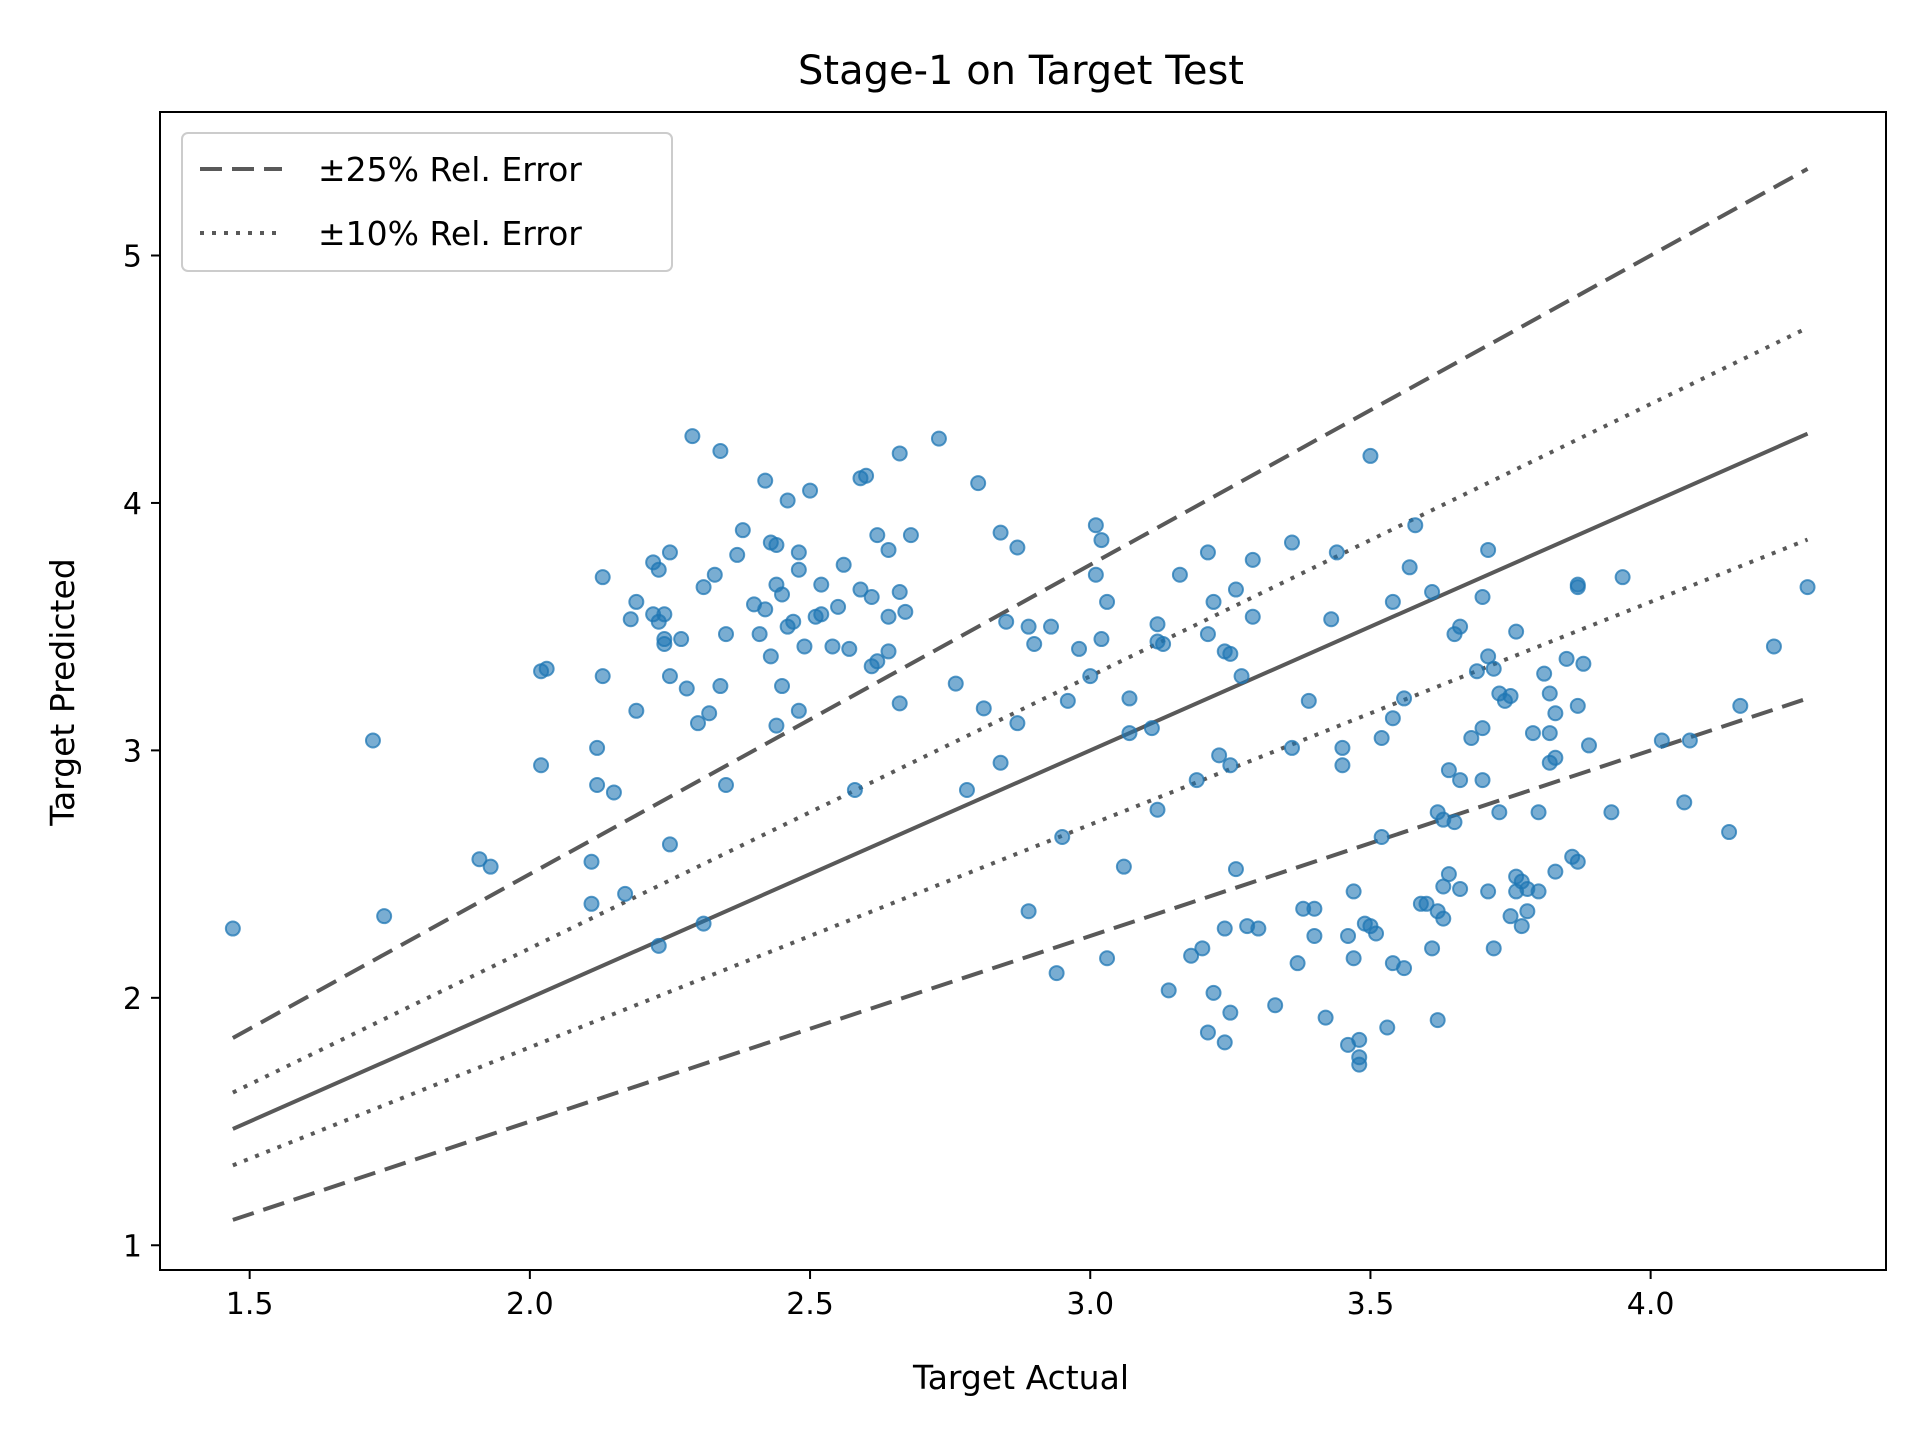 This screenshot has height=1440, width=1920. I want to click on y-tick-label: 2, so click(132, 999).